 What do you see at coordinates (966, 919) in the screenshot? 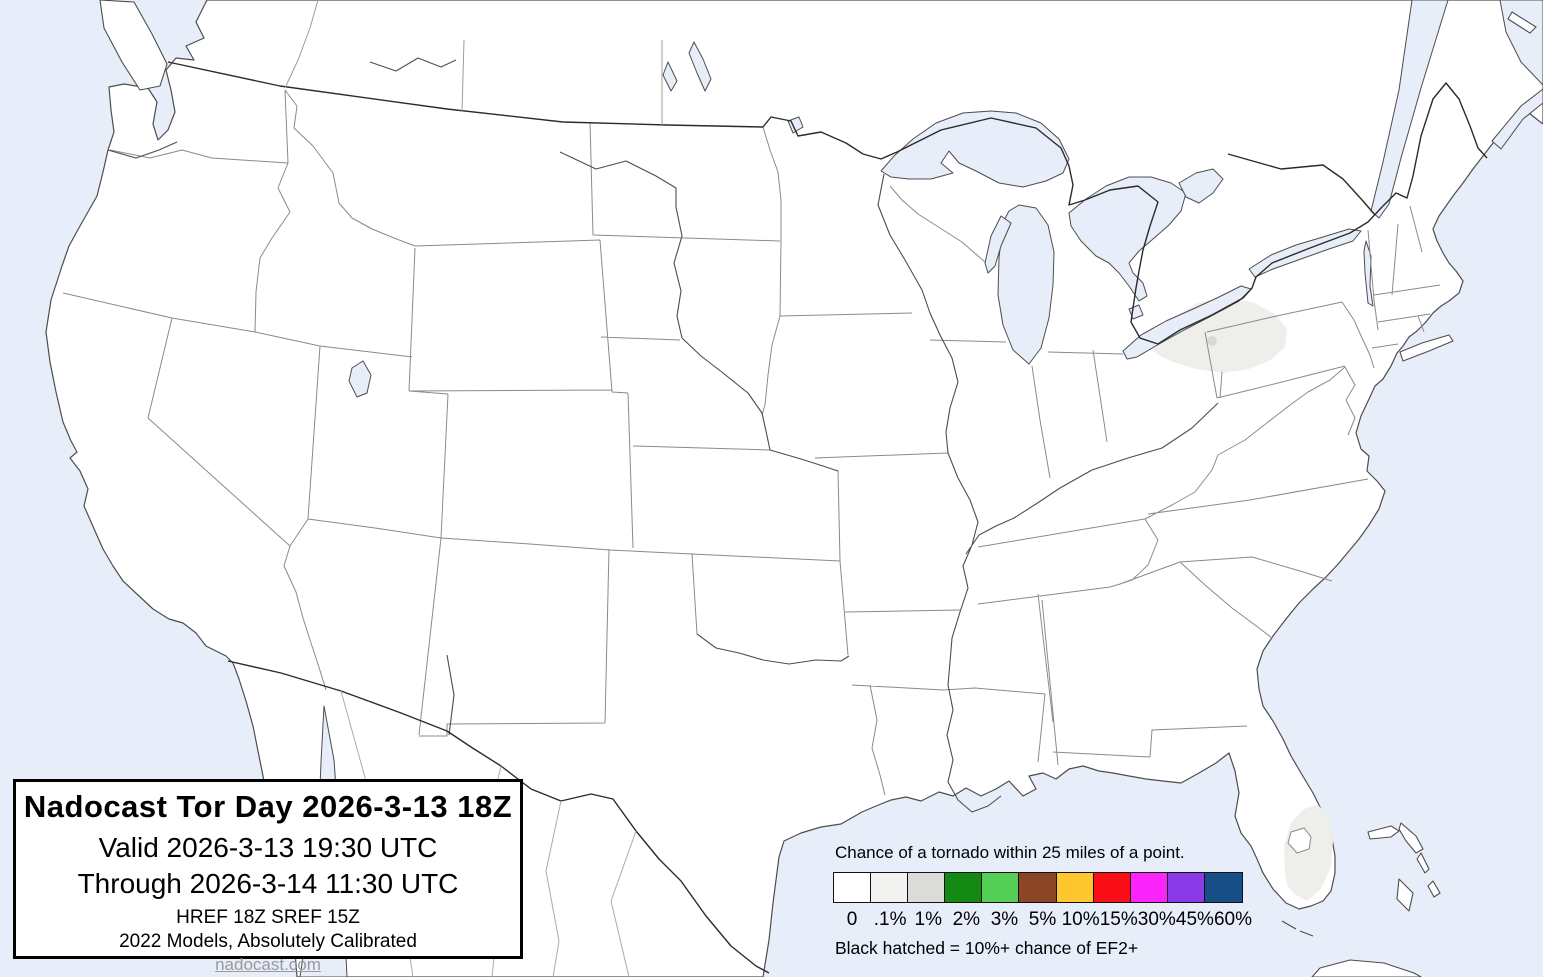
I see `legend-label: 2%` at bounding box center [966, 919].